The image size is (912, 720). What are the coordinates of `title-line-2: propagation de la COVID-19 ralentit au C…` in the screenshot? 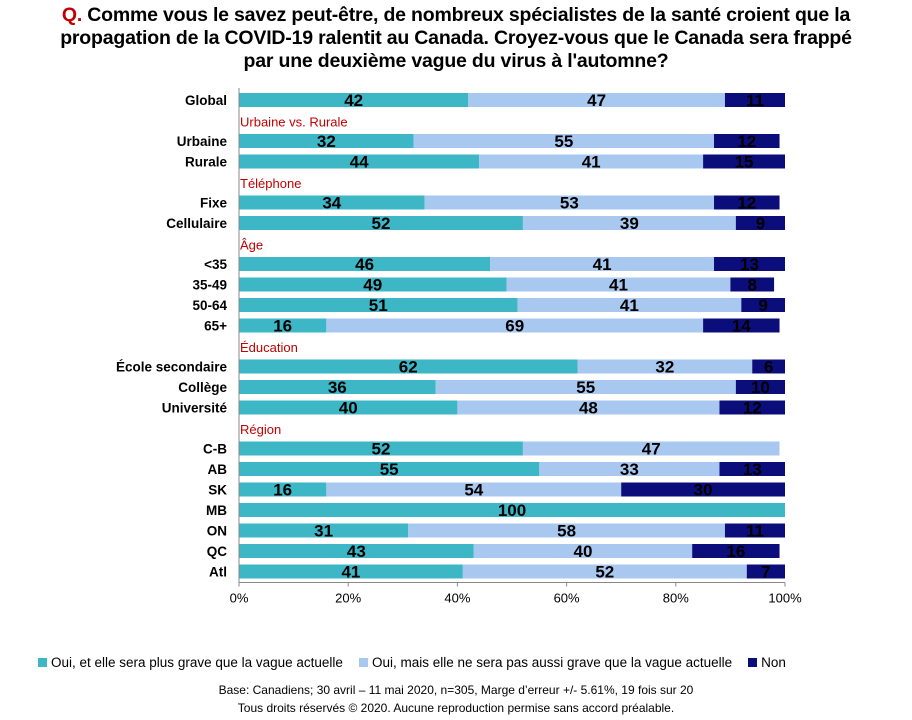 It's located at (456, 38).